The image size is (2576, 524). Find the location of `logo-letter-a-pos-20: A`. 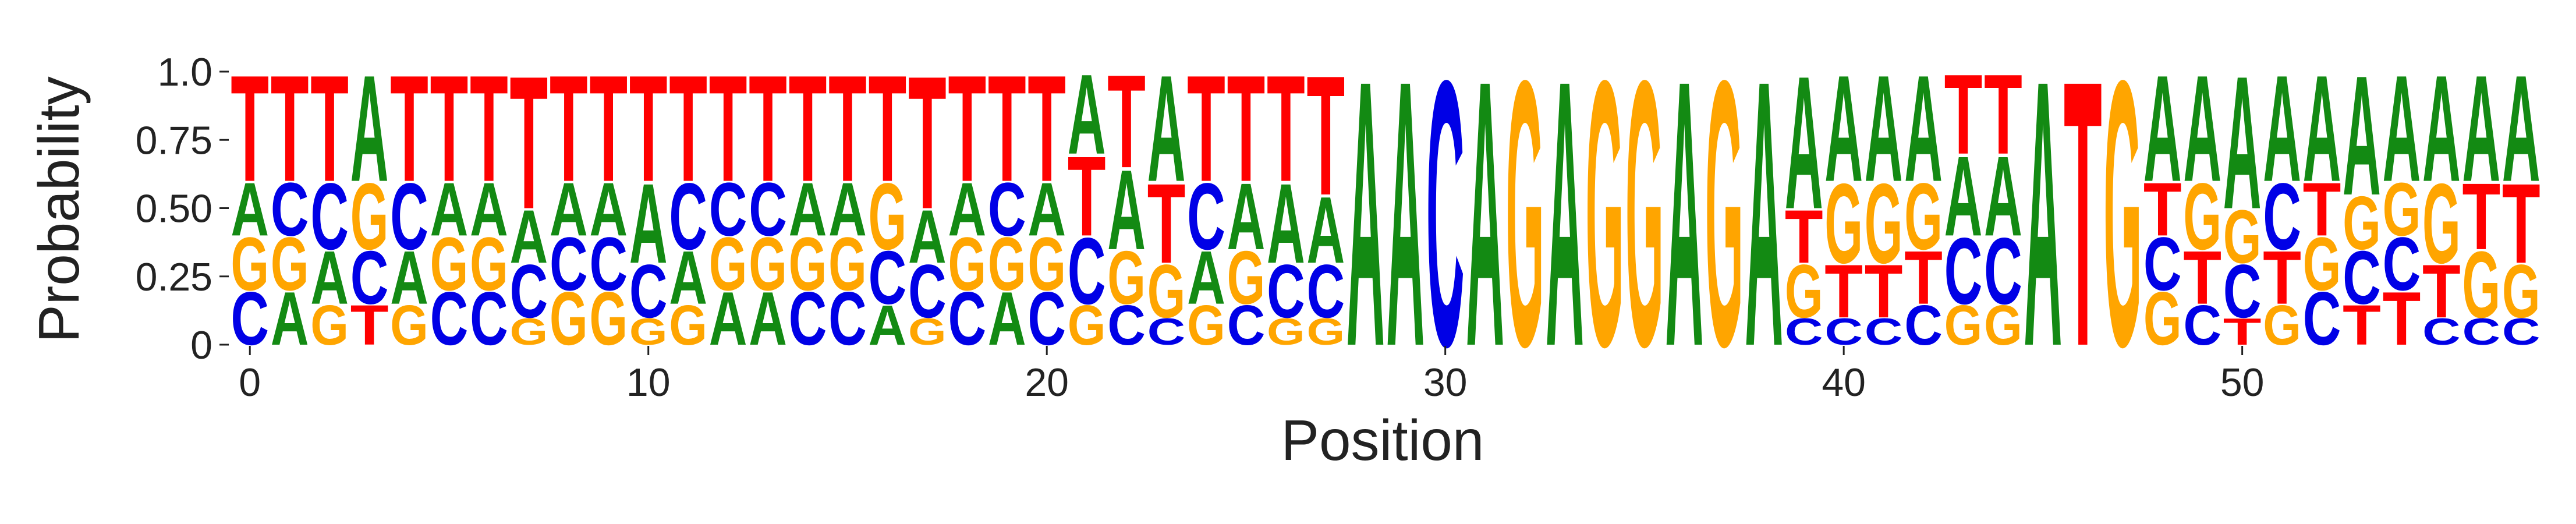

logo-letter-a-pos-20: A is located at coordinates (1046, 209).